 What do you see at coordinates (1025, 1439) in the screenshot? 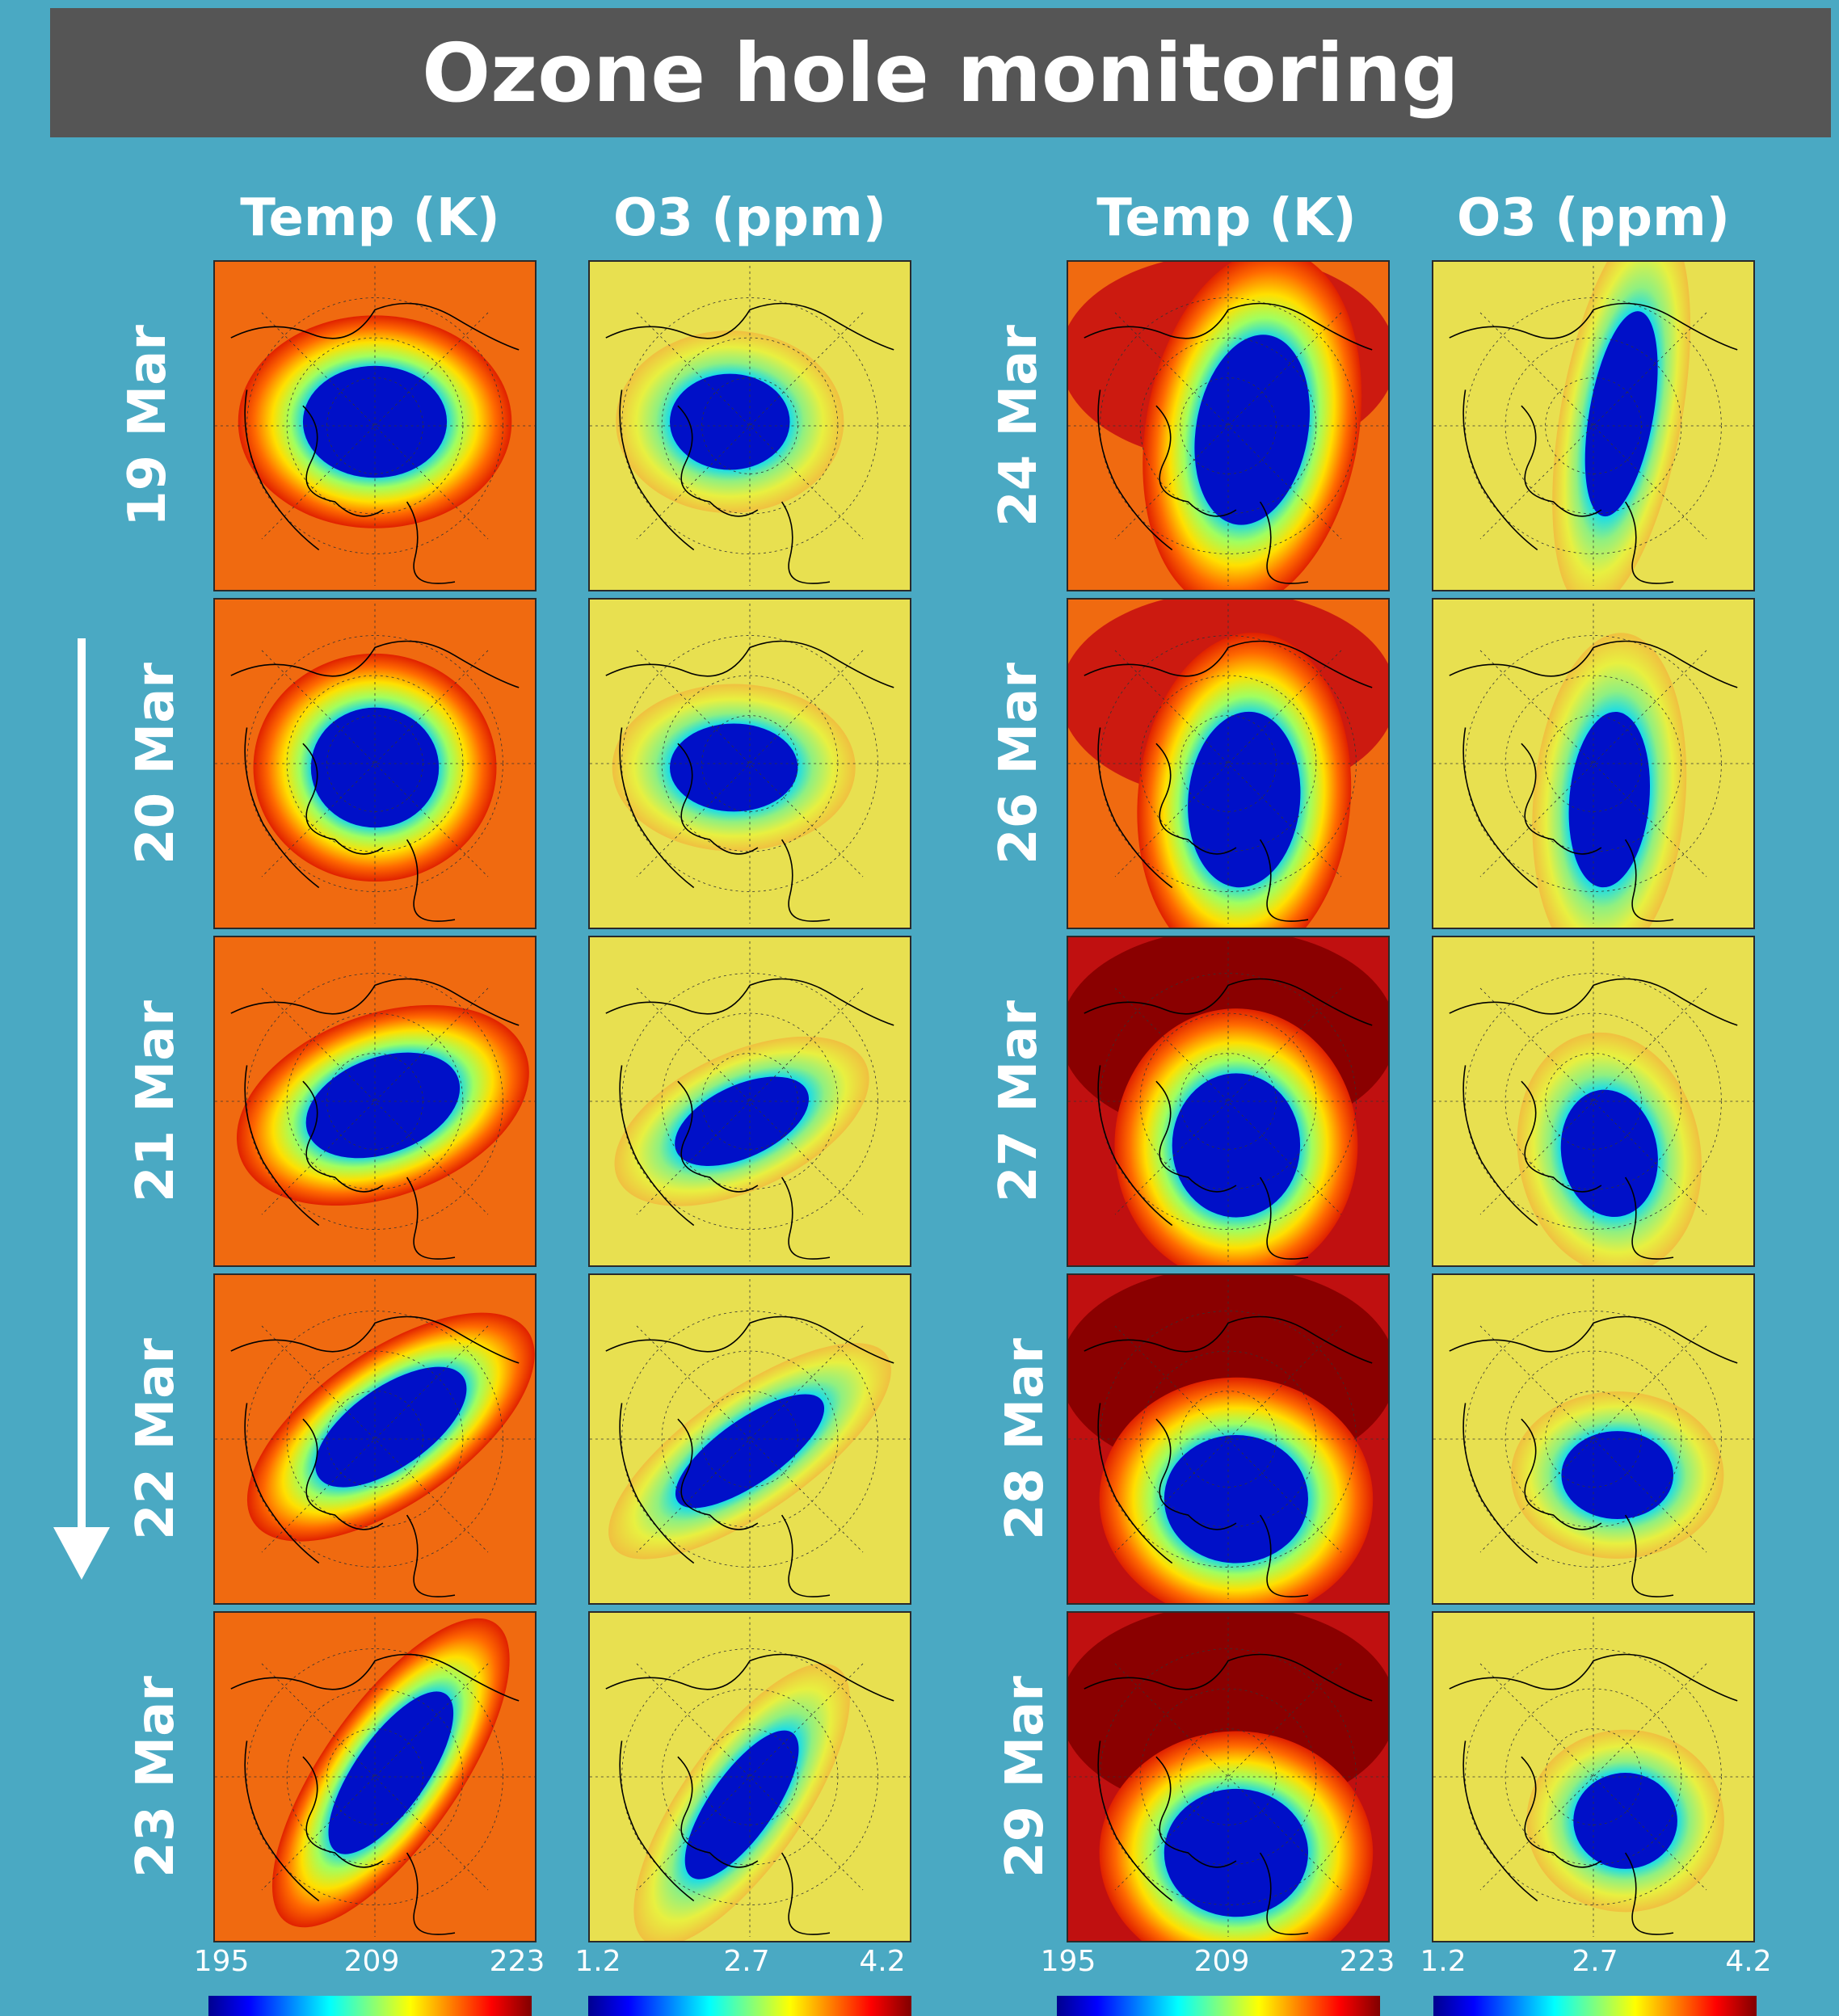
I see `date-label-right: 28 Mar` at bounding box center [1025, 1439].